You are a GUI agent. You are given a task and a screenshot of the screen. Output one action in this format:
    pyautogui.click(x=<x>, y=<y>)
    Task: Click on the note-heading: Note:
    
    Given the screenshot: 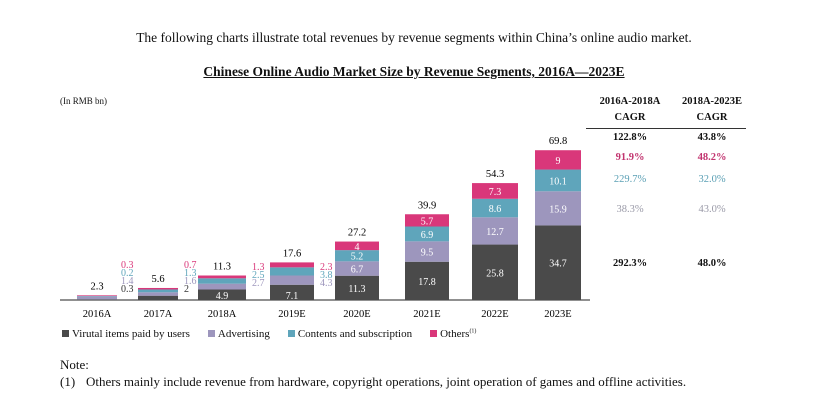 What is the action you would take?
    pyautogui.click(x=74, y=364)
    